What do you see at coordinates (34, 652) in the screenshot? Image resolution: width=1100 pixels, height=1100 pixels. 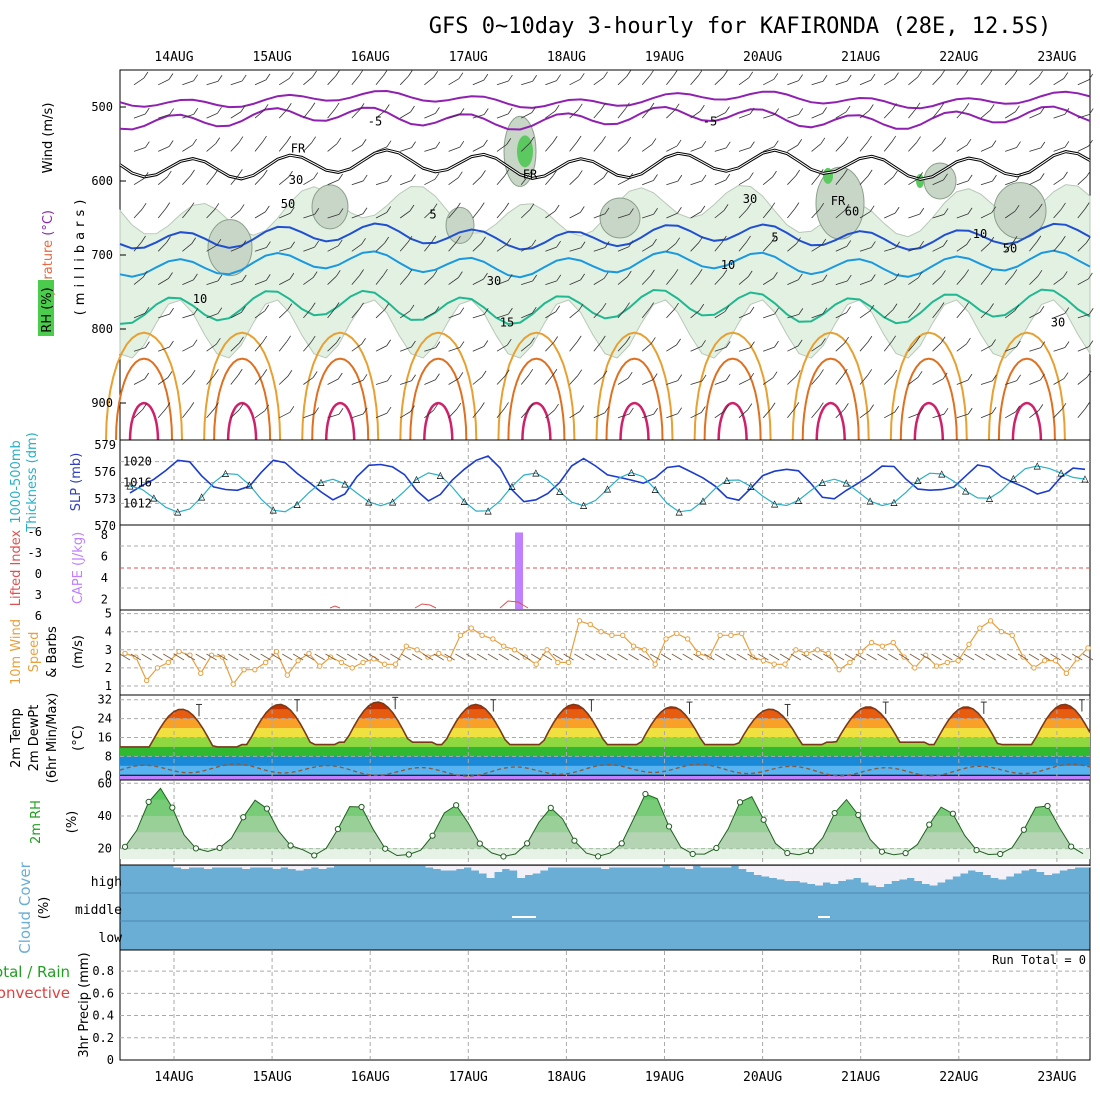 I see `wind10-label-b: Speed` at bounding box center [34, 652].